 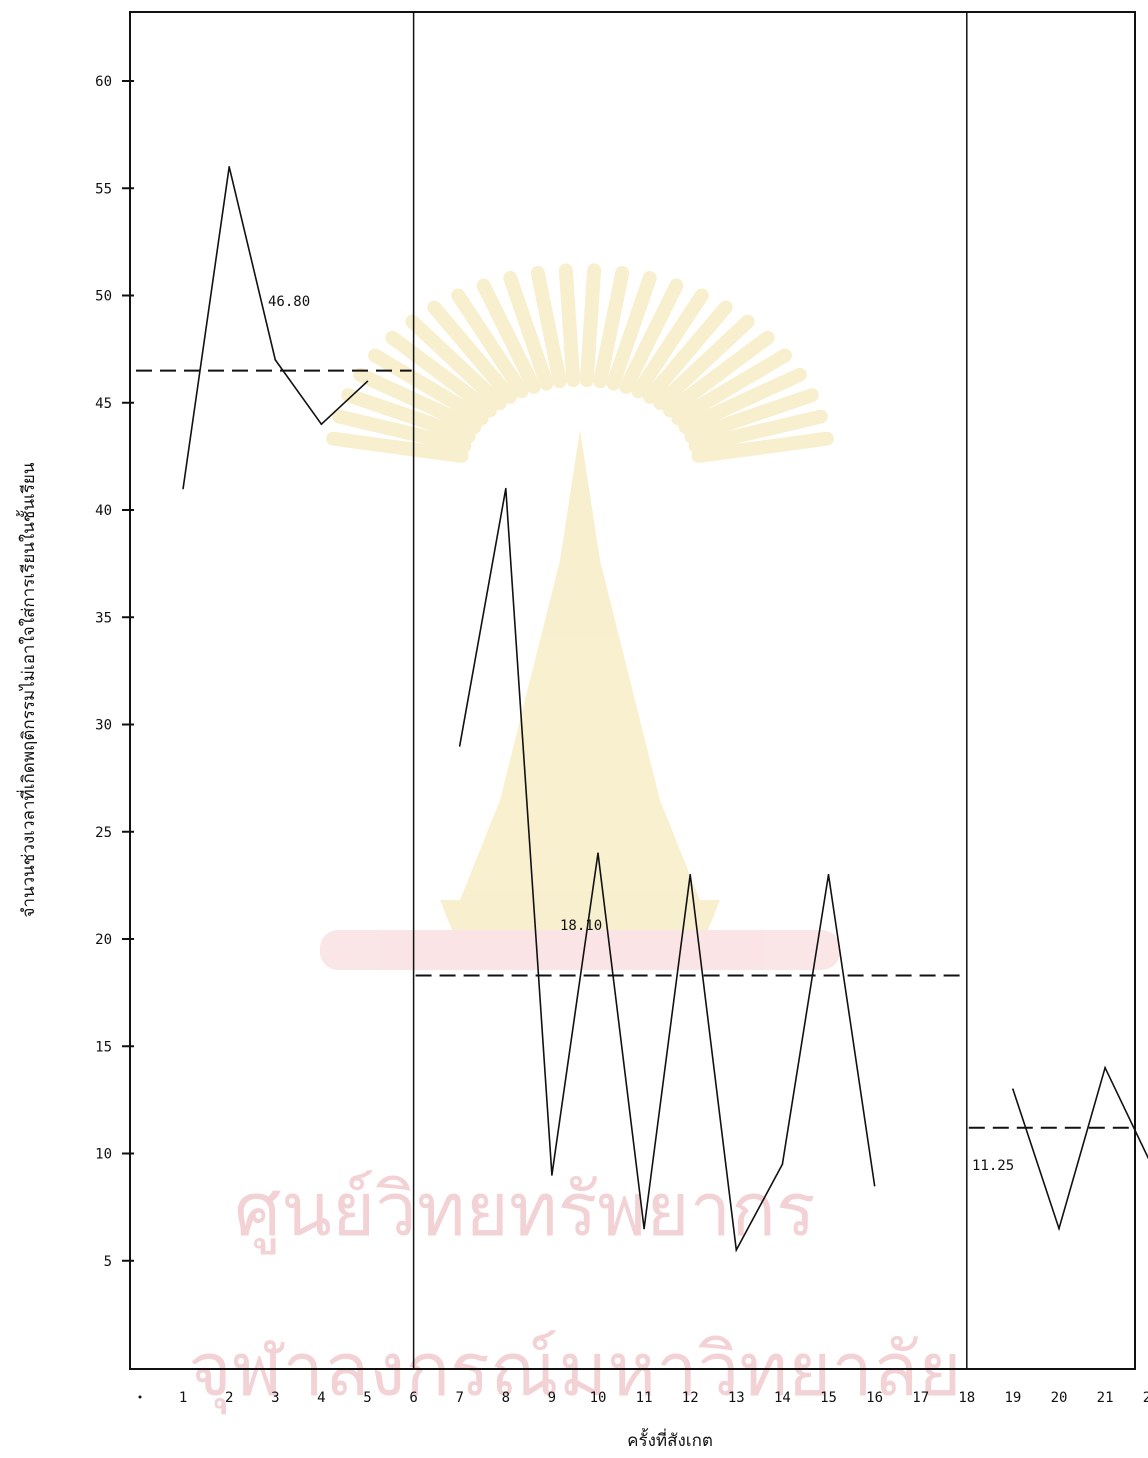 What do you see at coordinates (289, 302) in the screenshot?
I see `mean-label: 46.80` at bounding box center [289, 302].